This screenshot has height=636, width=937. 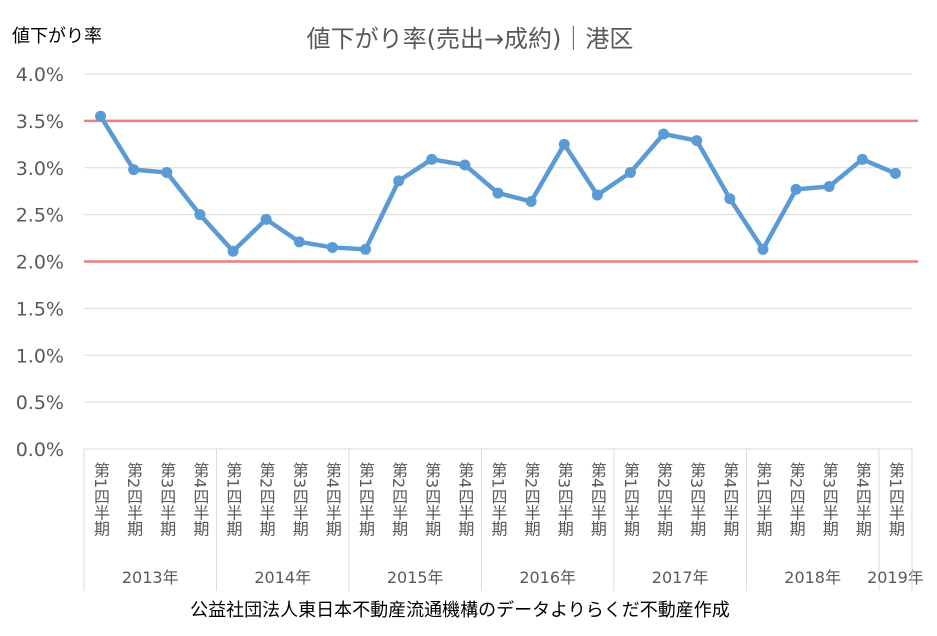 I want to click on y-tick-label: 0.0%, so click(x=40, y=450).